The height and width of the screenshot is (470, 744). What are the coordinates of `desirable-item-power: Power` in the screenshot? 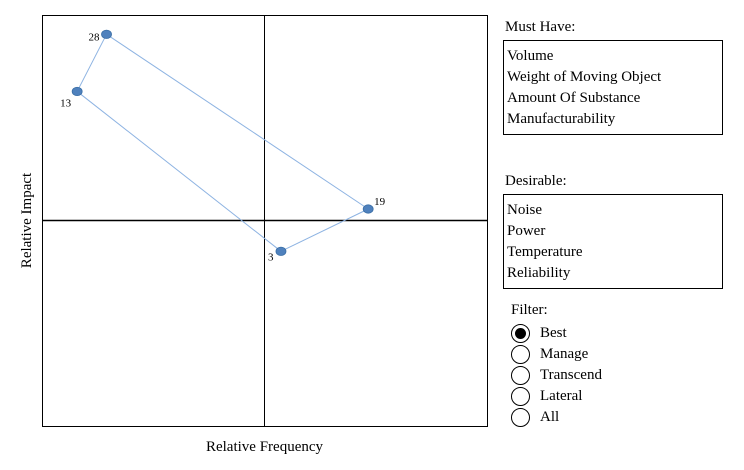 It's located at (526, 231).